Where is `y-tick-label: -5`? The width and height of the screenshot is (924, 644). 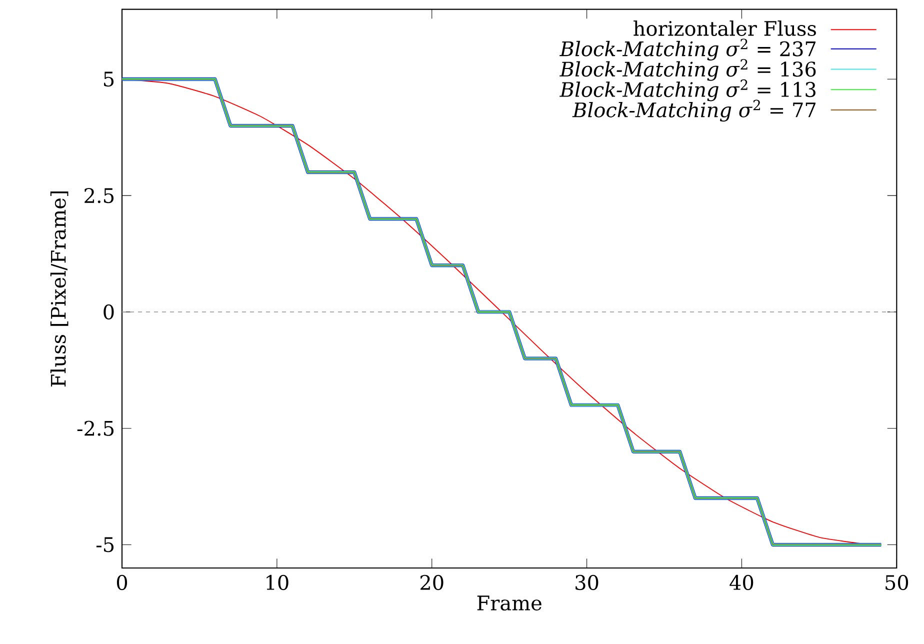
y-tick-label: -5 is located at coordinates (105, 544).